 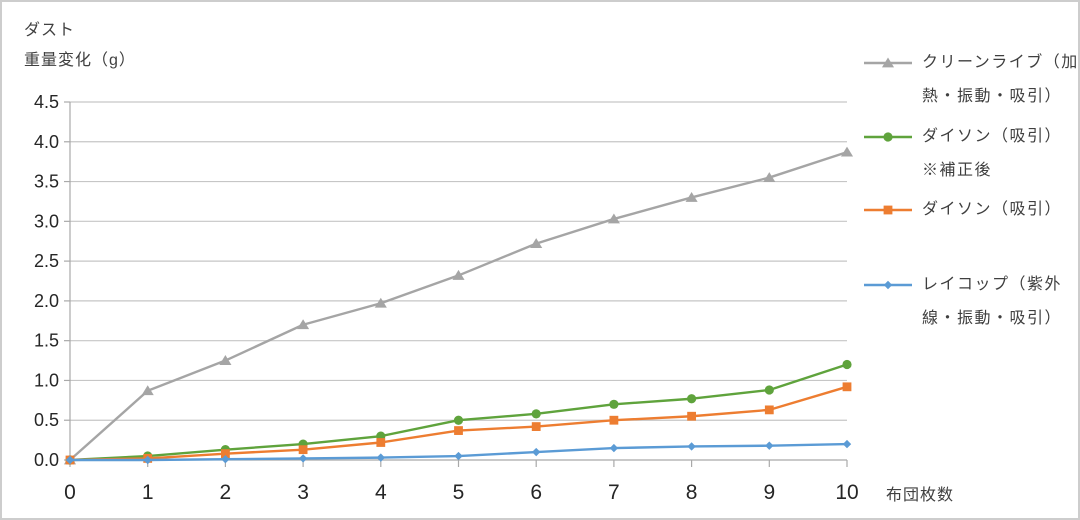 I want to click on x-axis-title: 布団枚数, so click(x=920, y=495).